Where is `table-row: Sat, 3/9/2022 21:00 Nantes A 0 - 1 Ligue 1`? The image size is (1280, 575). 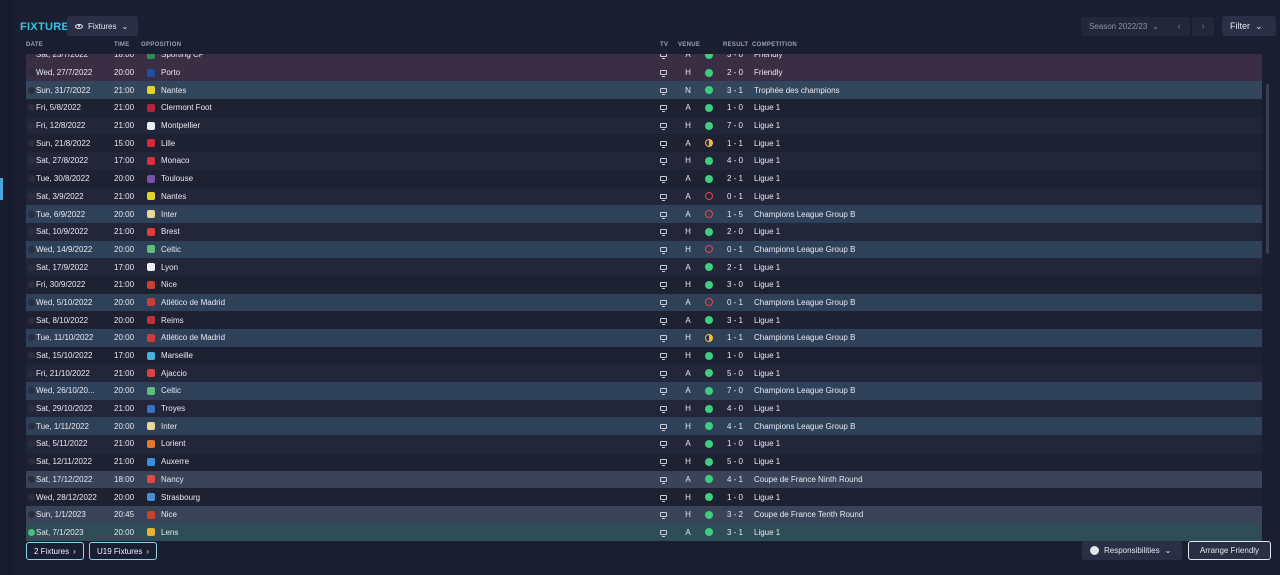 table-row: Sat, 3/9/2022 21:00 Nantes A 0 - 1 Ligue 1 is located at coordinates (644, 196).